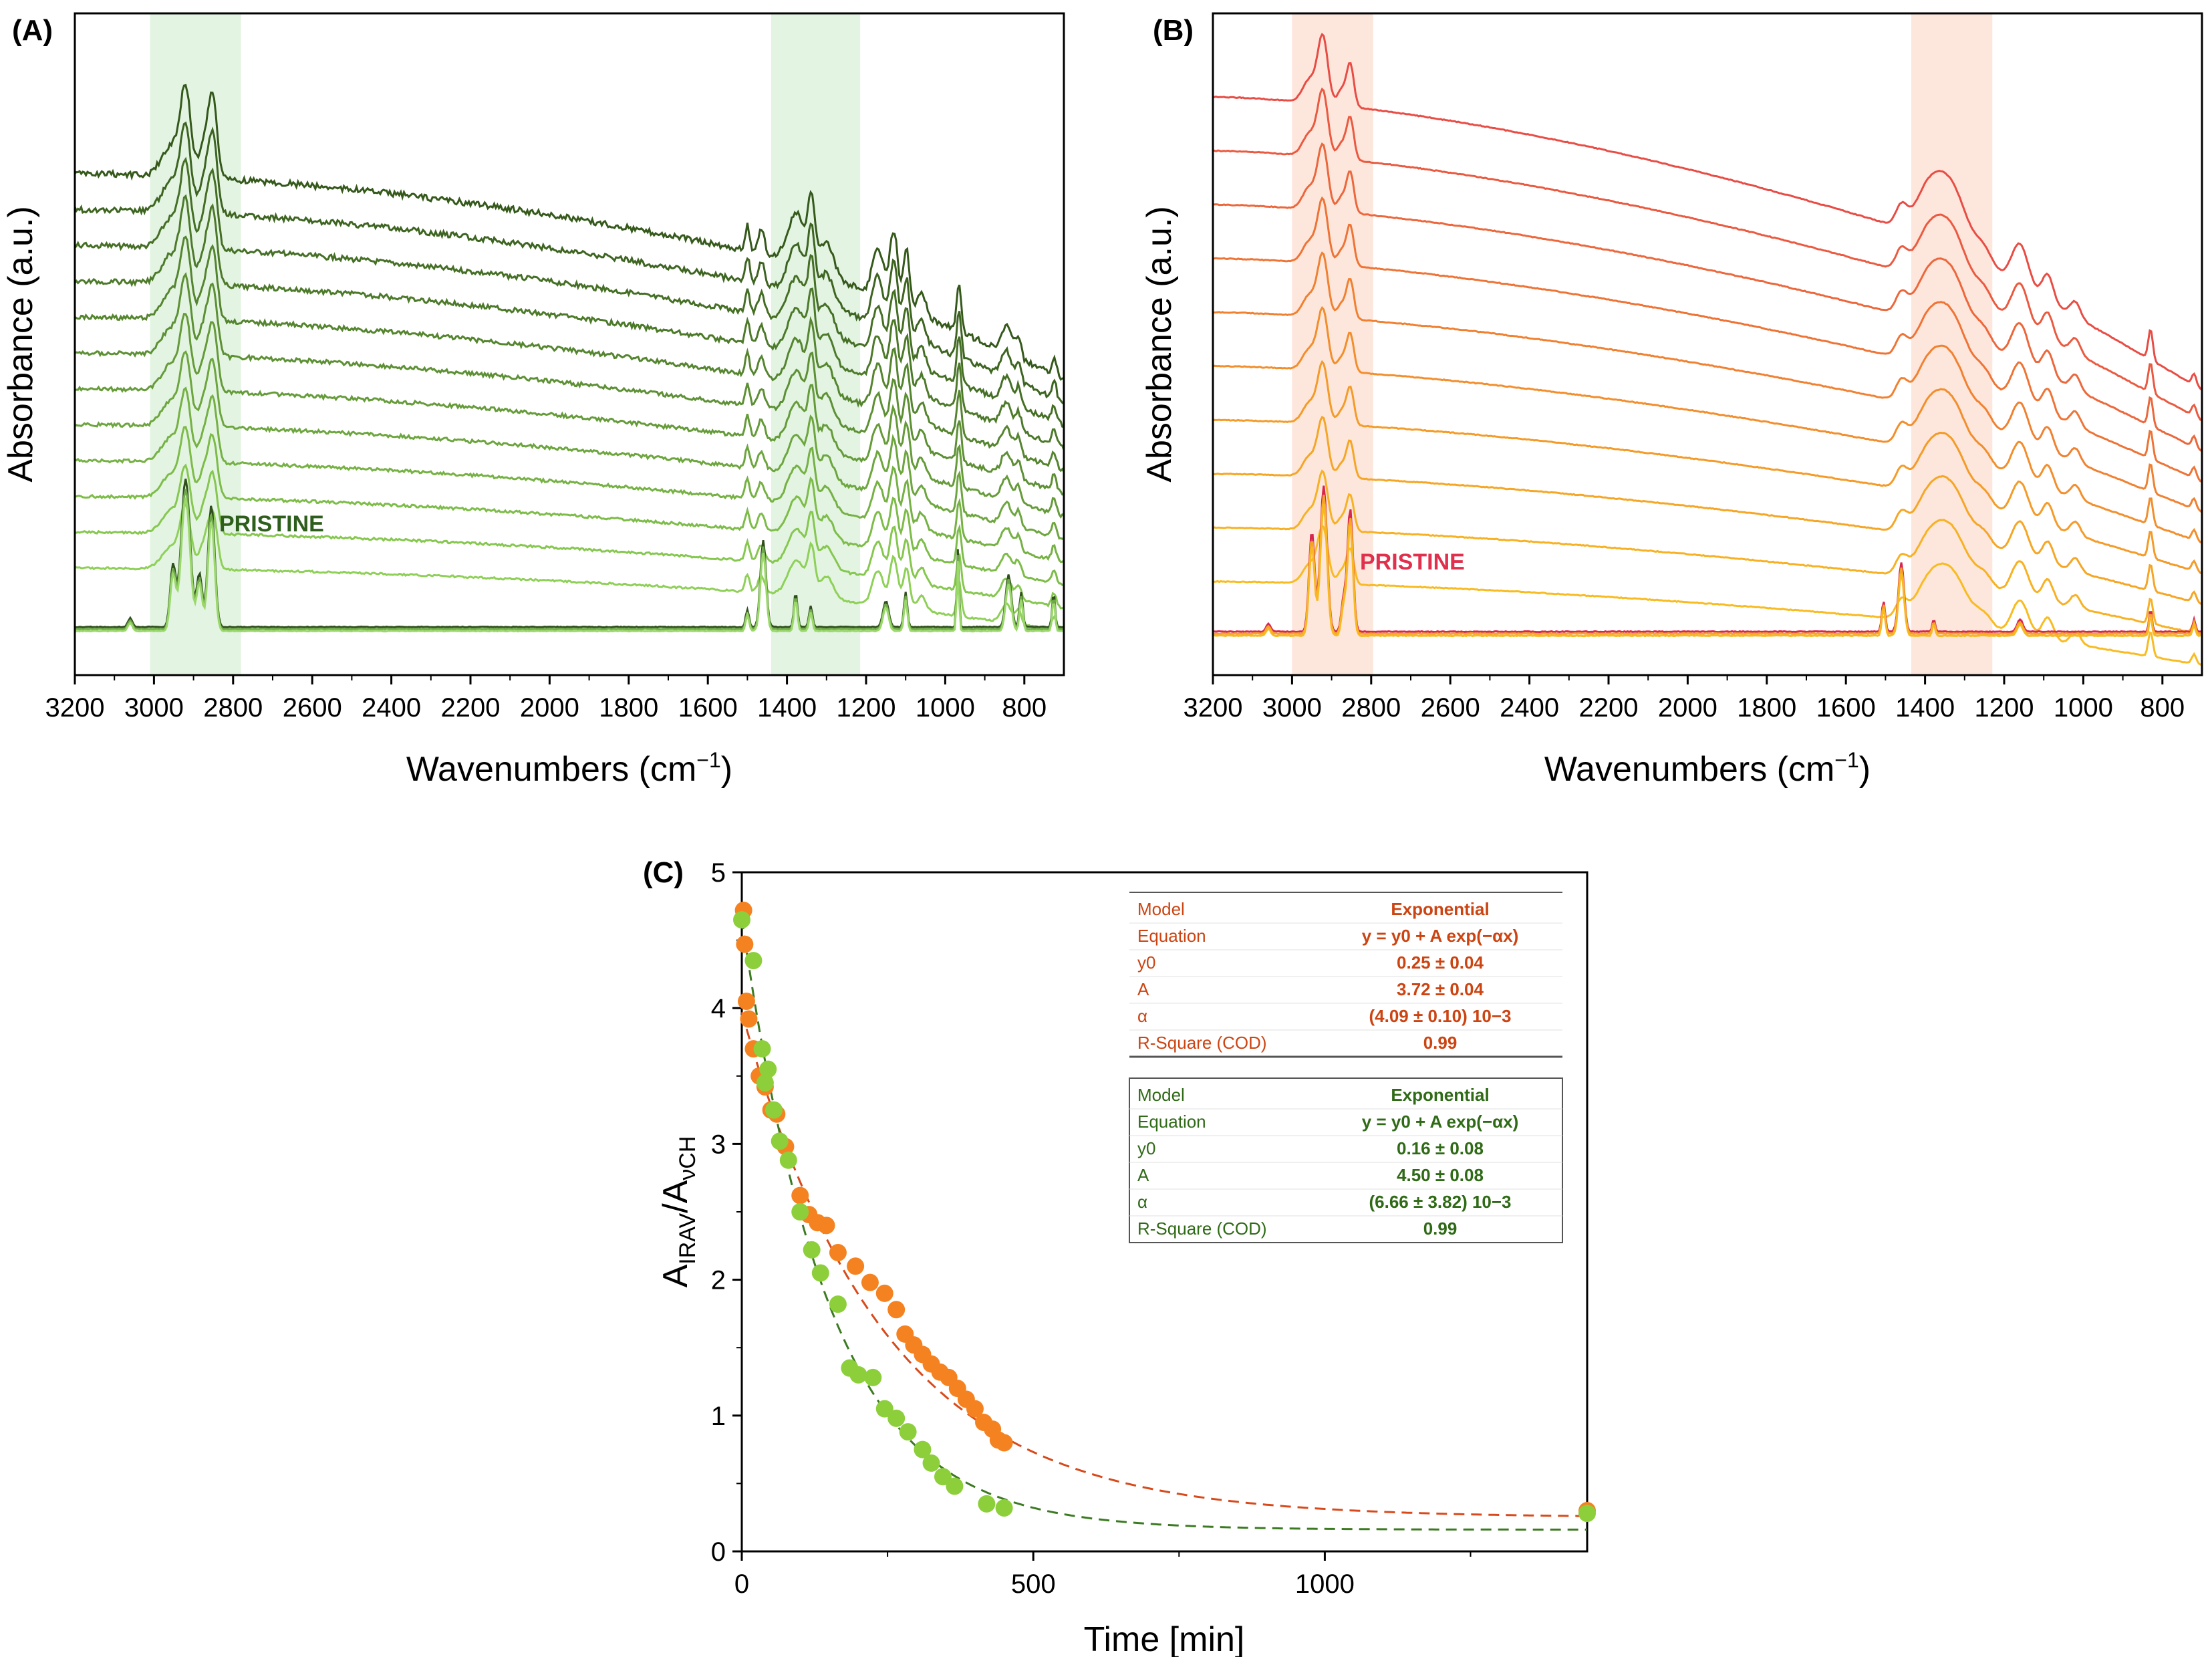  What do you see at coordinates (1412, 562) in the screenshot?
I see `pristine-label: PRISTINE` at bounding box center [1412, 562].